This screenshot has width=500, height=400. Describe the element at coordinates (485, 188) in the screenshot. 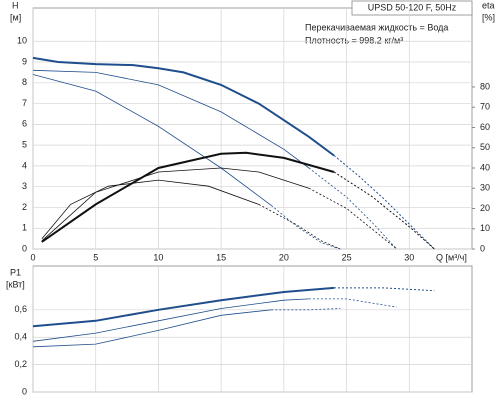

I see `y2-tick-label: 30` at that location.